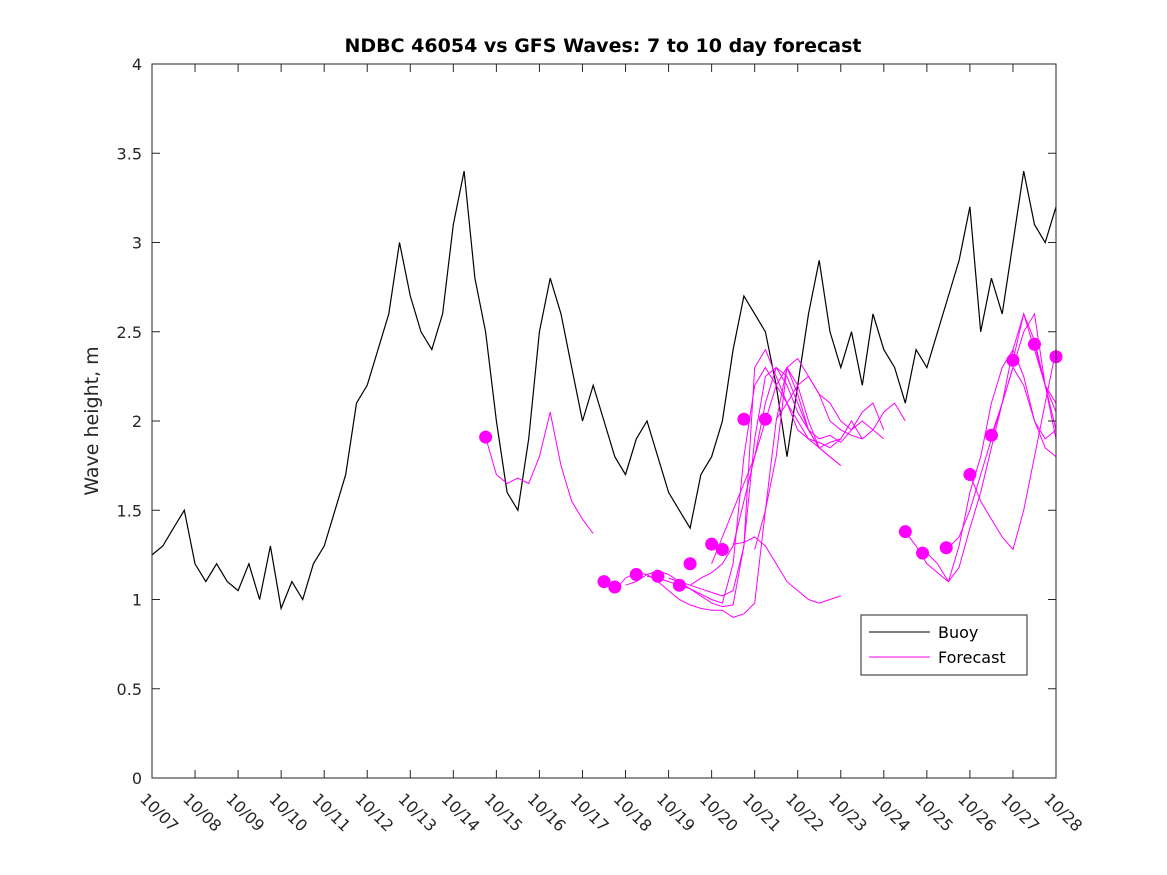  I want to click on y-tick-label: 1, so click(137, 600).